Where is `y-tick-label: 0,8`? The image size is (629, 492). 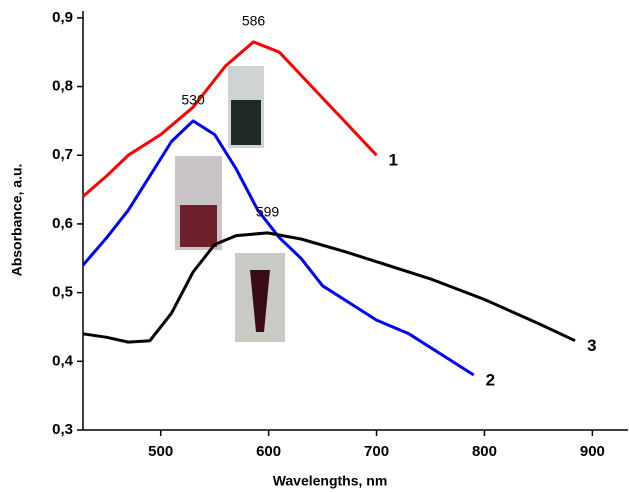 y-tick-label: 0,8 is located at coordinates (62, 86).